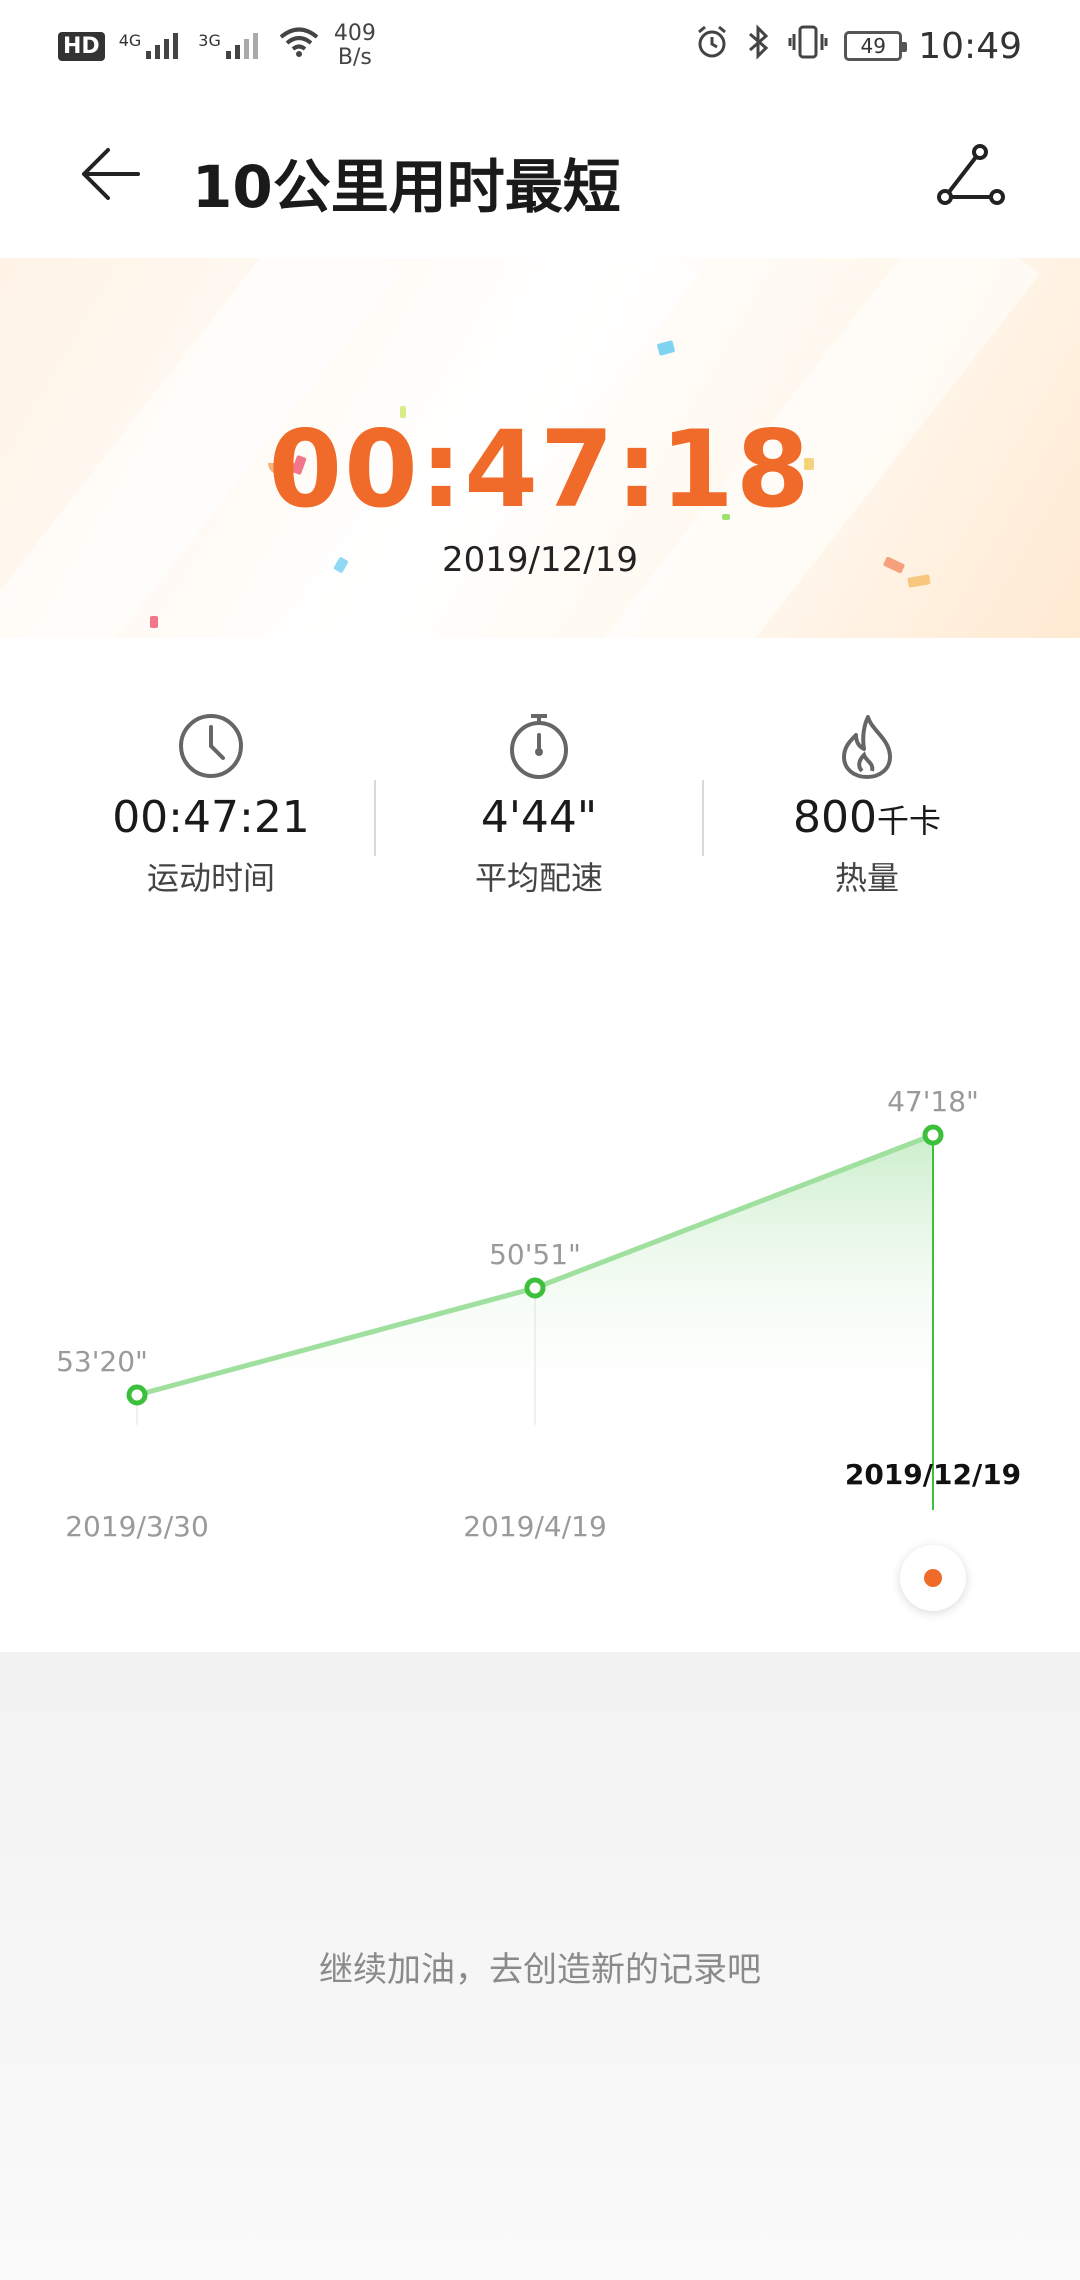 Image resolution: width=1080 pixels, height=2280 pixels. Describe the element at coordinates (81, 46) in the screenshot. I see `hd-indicator: HD` at that location.